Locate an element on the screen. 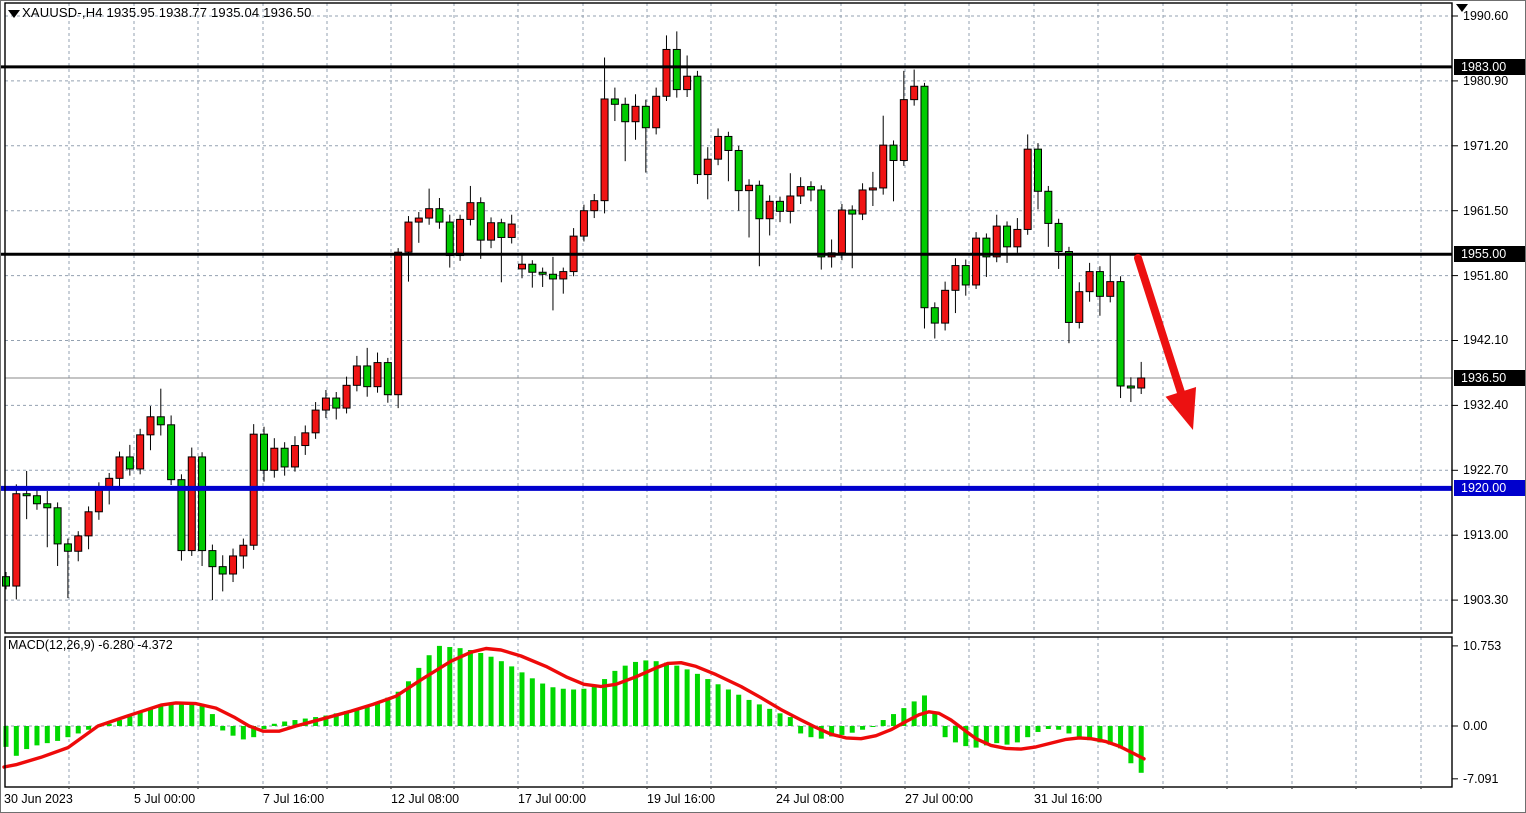 Image resolution: width=1526 pixels, height=813 pixels. macd-histogram is located at coordinates (573, 709).